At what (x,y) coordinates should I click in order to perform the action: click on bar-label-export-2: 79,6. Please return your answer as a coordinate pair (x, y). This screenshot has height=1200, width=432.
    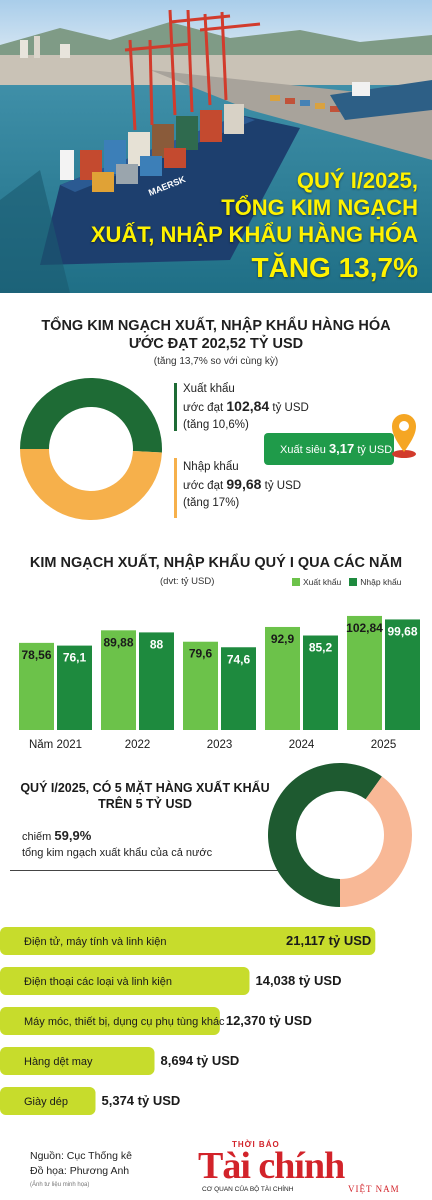
    Looking at the image, I should click on (201, 654).